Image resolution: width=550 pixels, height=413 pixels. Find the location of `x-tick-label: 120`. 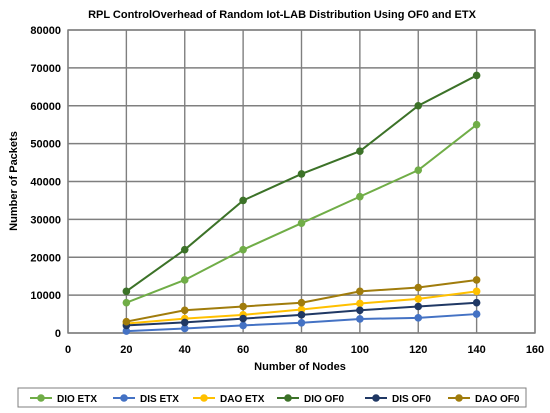

x-tick-label: 120 is located at coordinates (418, 350).